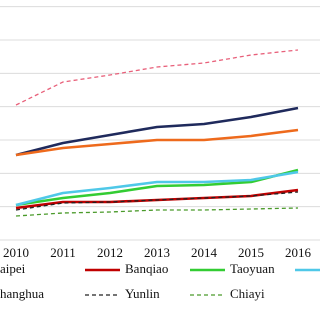  I want to click on legend-label: Yunlin, so click(142, 293).